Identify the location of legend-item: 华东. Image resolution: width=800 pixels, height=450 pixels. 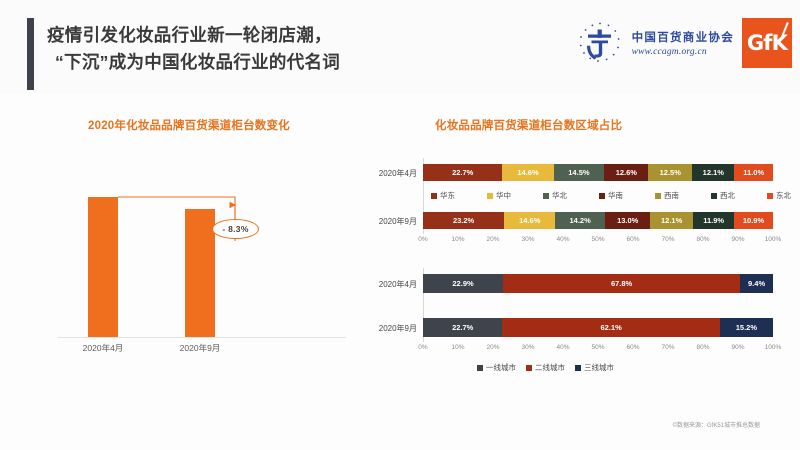
(443, 195).